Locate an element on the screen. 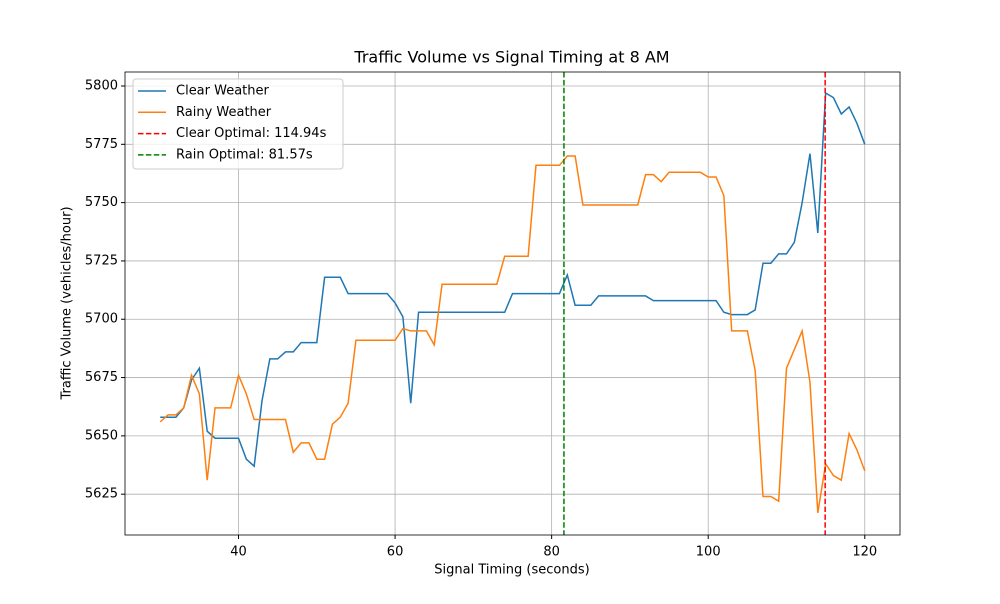 The height and width of the screenshot is (604, 1000). y-axis-label: Traffic Volume (vehicles/hour) is located at coordinates (67, 303).